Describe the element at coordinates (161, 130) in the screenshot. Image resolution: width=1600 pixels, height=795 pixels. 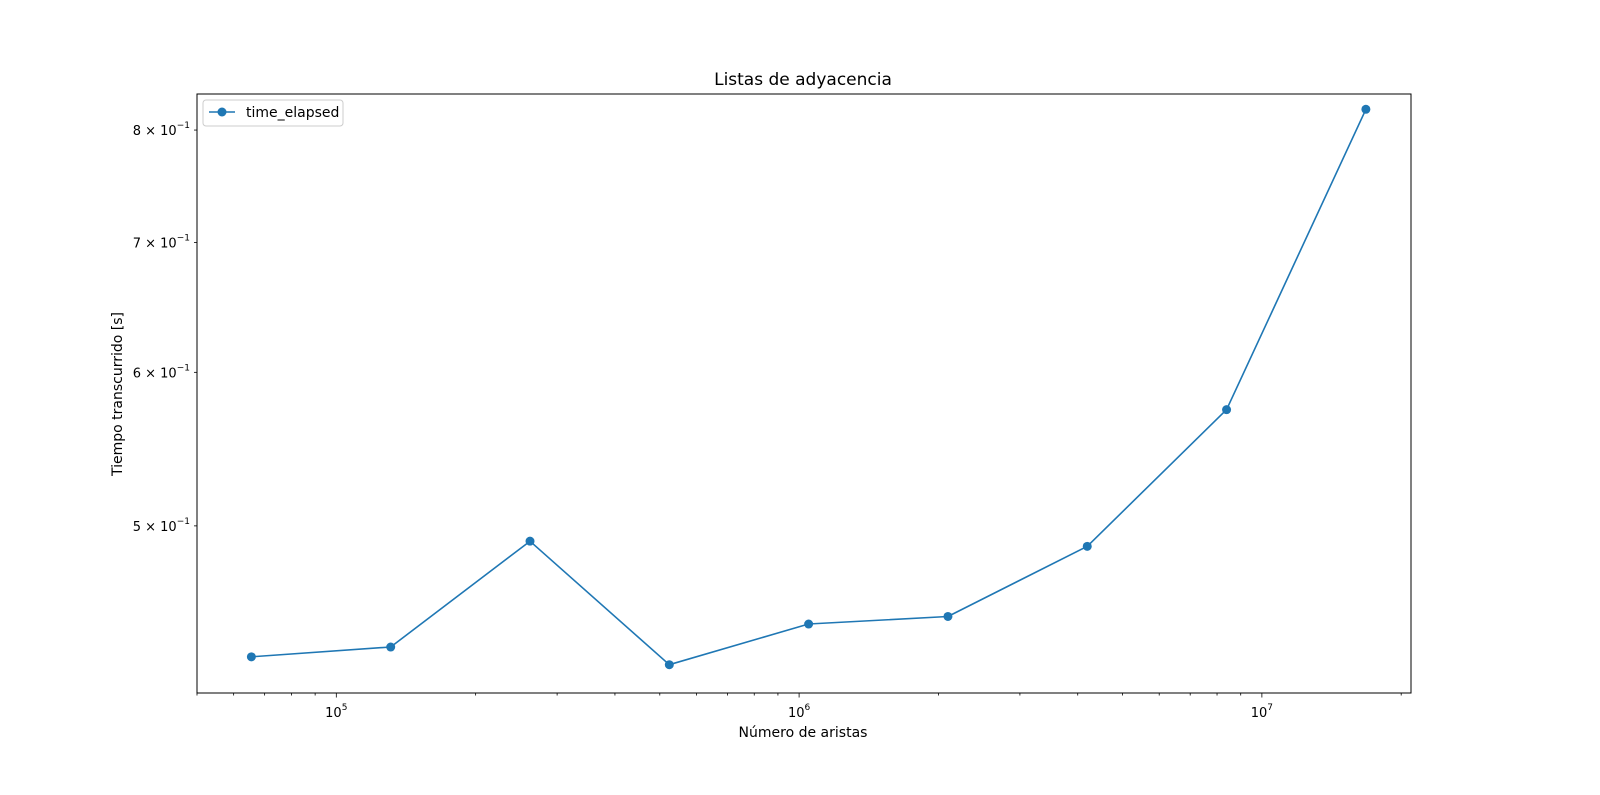
I see `y-tick-label: 8 × 10⁻¹` at that location.